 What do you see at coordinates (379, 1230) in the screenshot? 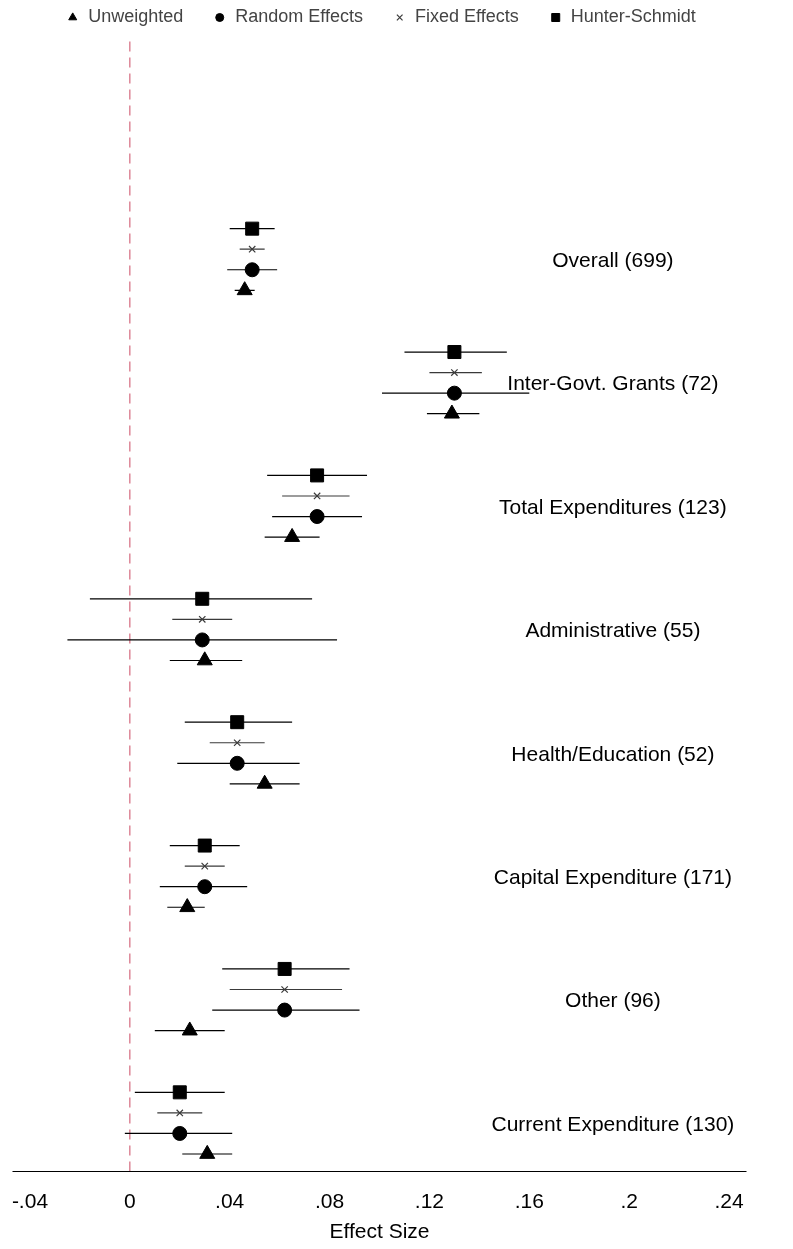
I see `x-axis-title: Effect Size` at bounding box center [379, 1230].